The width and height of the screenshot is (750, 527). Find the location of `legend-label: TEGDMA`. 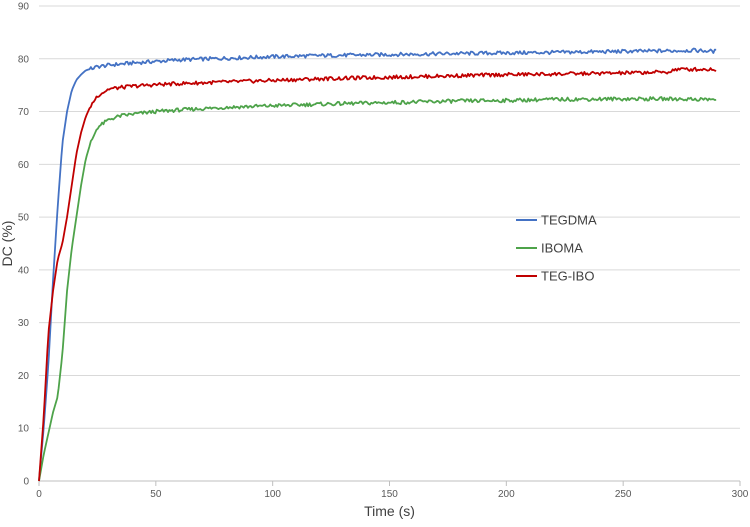

legend-label: TEGDMA is located at coordinates (569, 220).